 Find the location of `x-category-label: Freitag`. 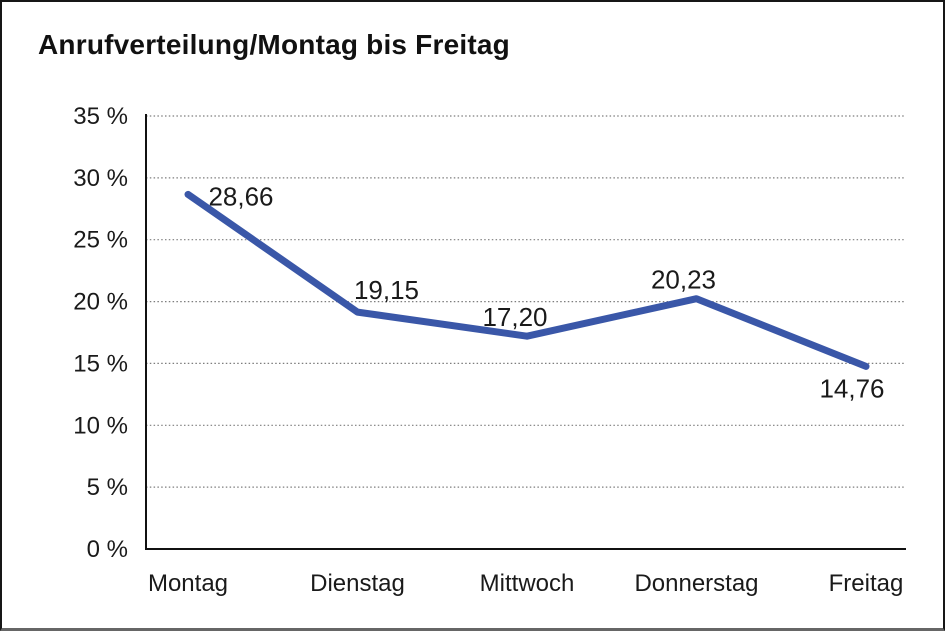

x-category-label: Freitag is located at coordinates (866, 583).